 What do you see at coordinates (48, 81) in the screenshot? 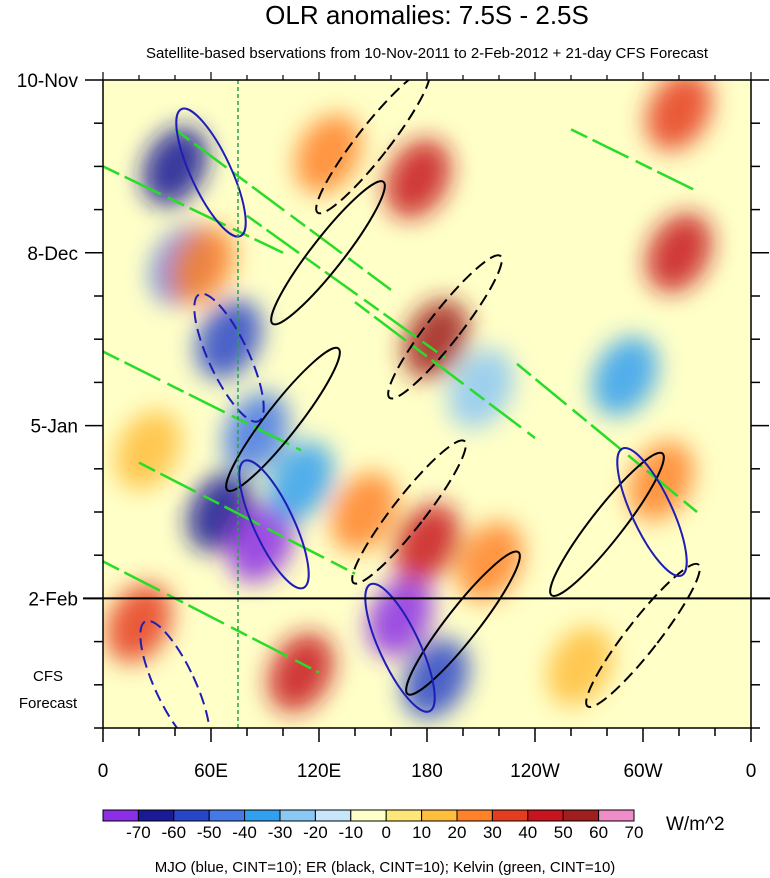
I see `y-tick-label: 10-Nov` at bounding box center [48, 81].